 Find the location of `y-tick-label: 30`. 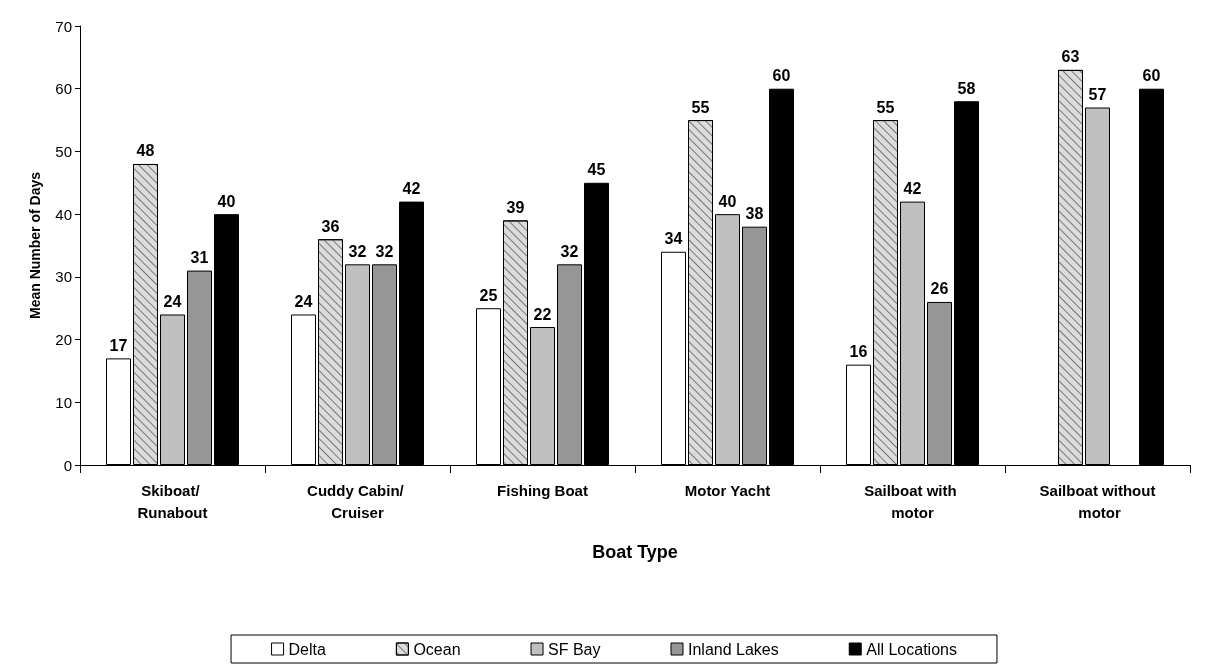

y-tick-label: 30 is located at coordinates (63, 277).